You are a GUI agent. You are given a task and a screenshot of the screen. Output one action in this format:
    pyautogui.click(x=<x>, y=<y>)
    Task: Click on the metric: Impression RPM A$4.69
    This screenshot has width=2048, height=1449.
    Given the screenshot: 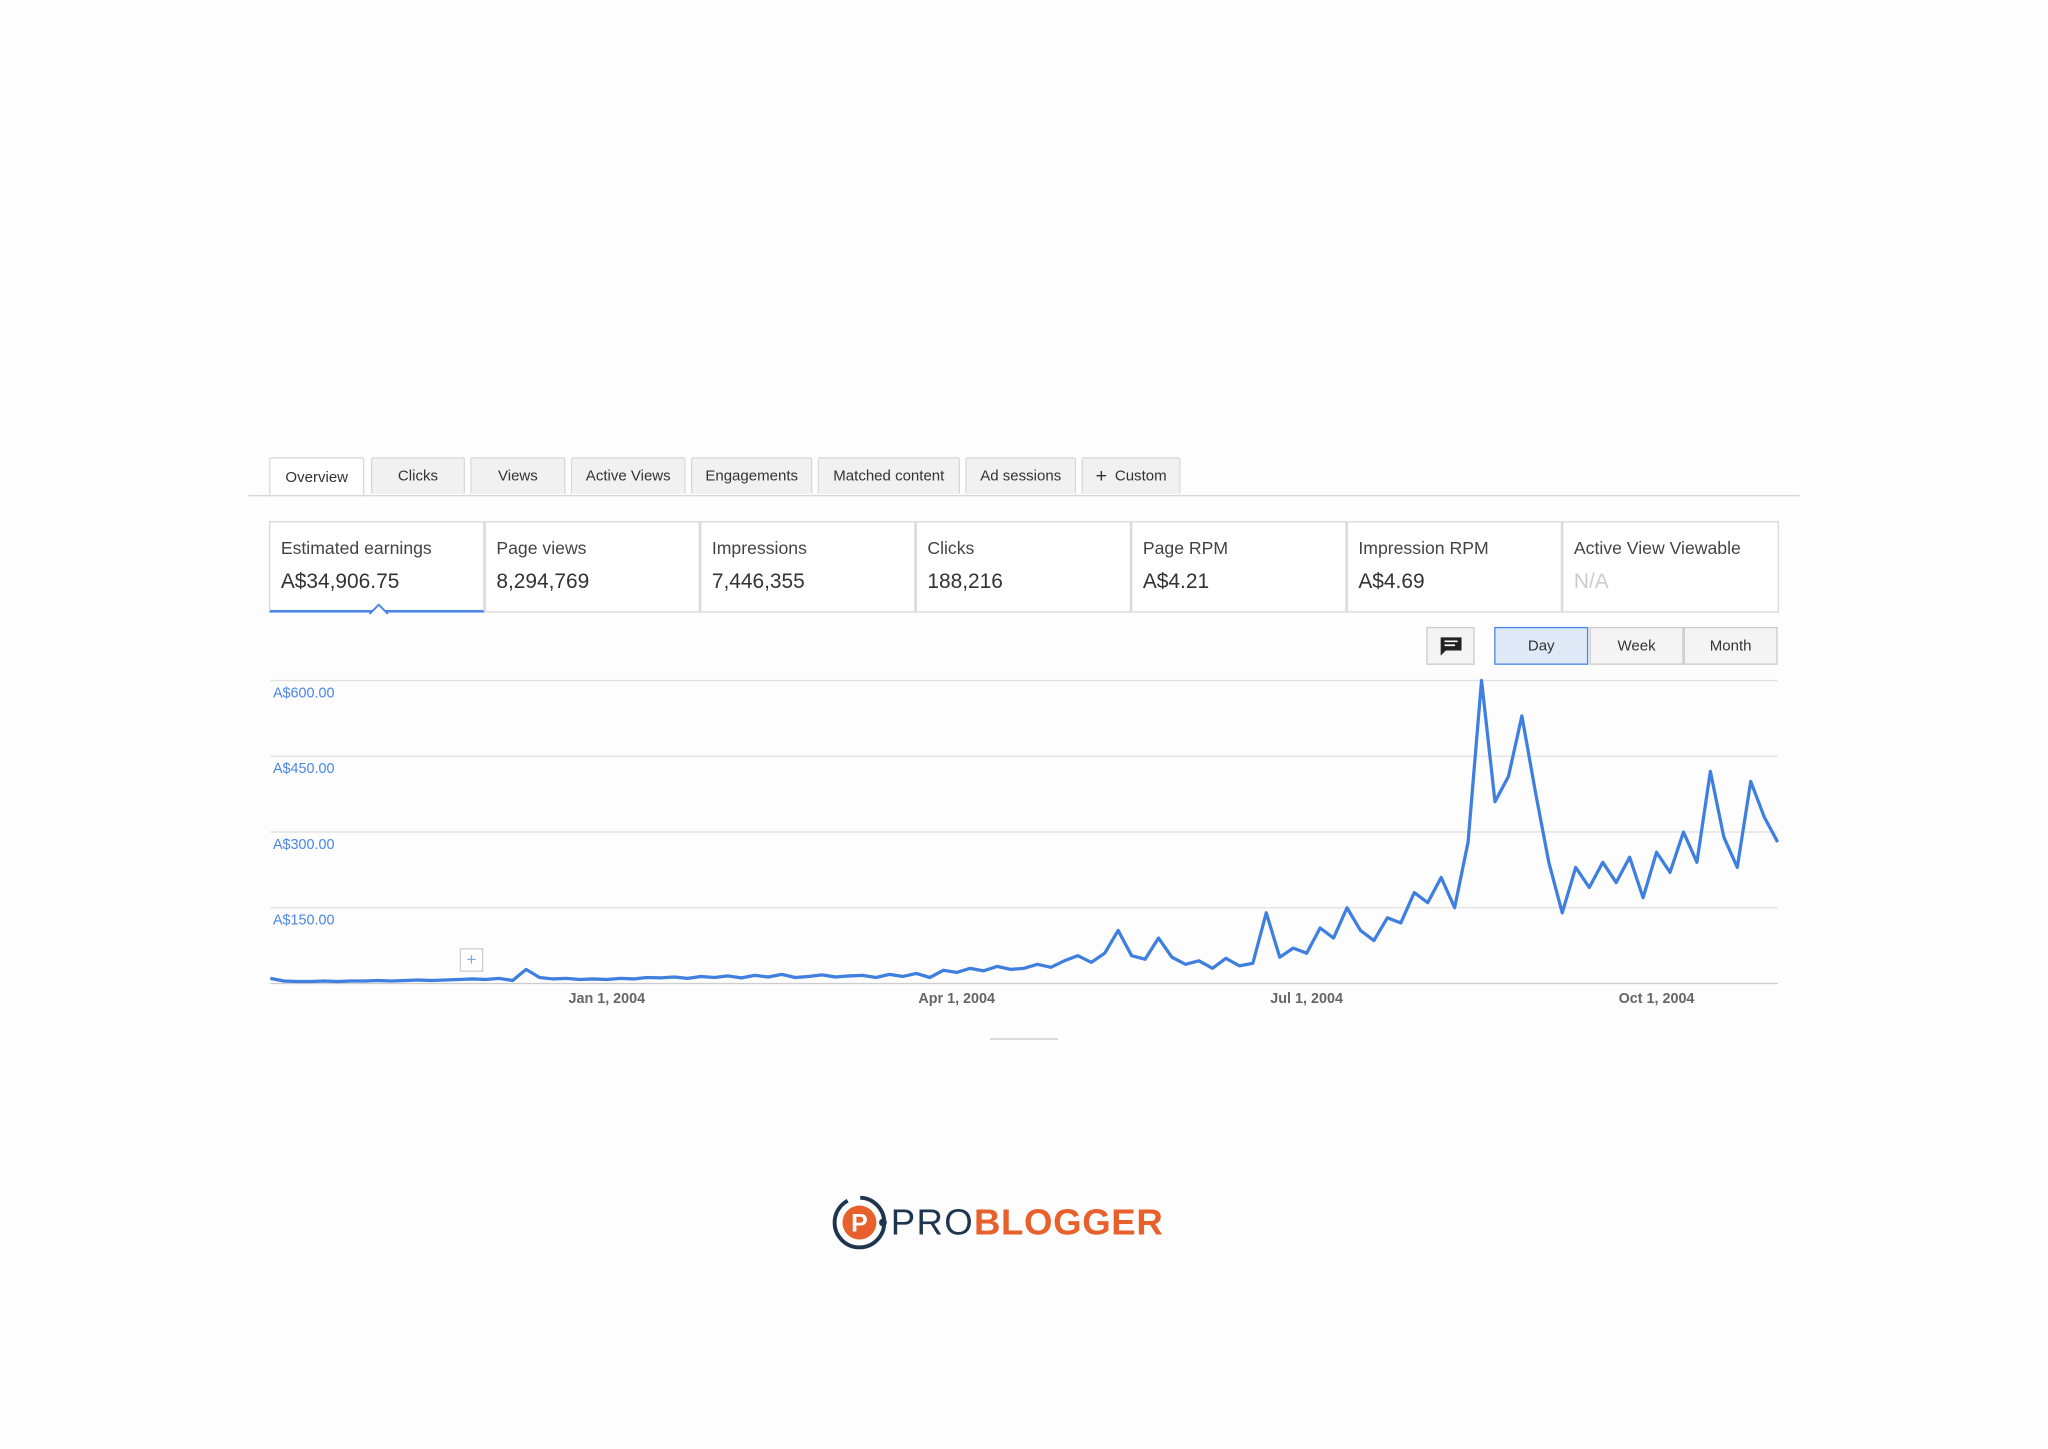 What is the action you would take?
    pyautogui.click(x=1454, y=567)
    